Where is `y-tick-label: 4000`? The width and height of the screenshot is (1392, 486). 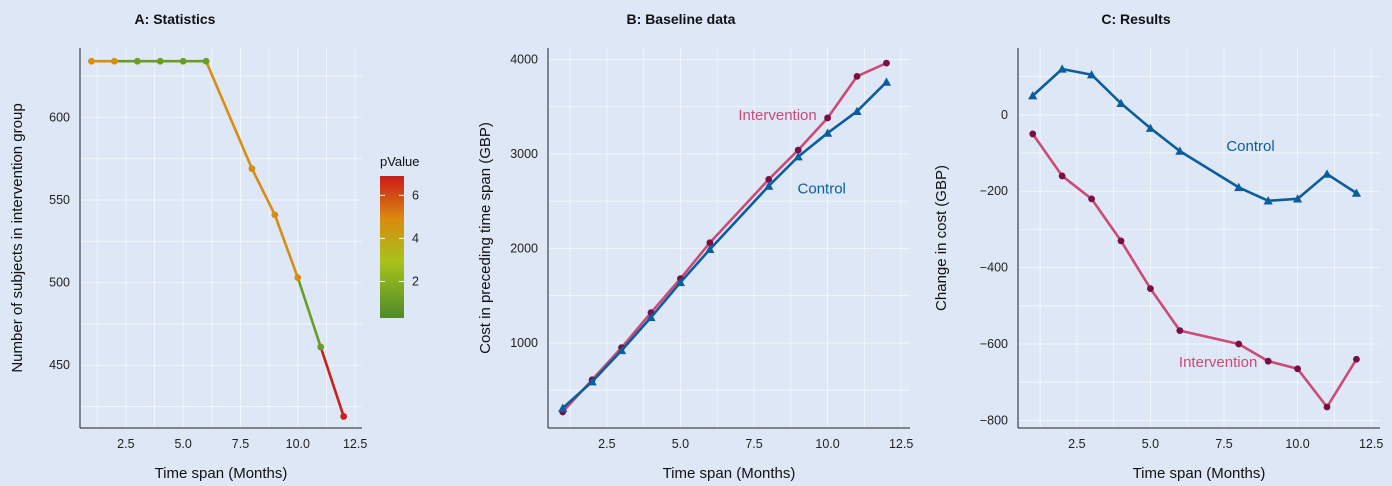 y-tick-label: 4000 is located at coordinates (524, 59).